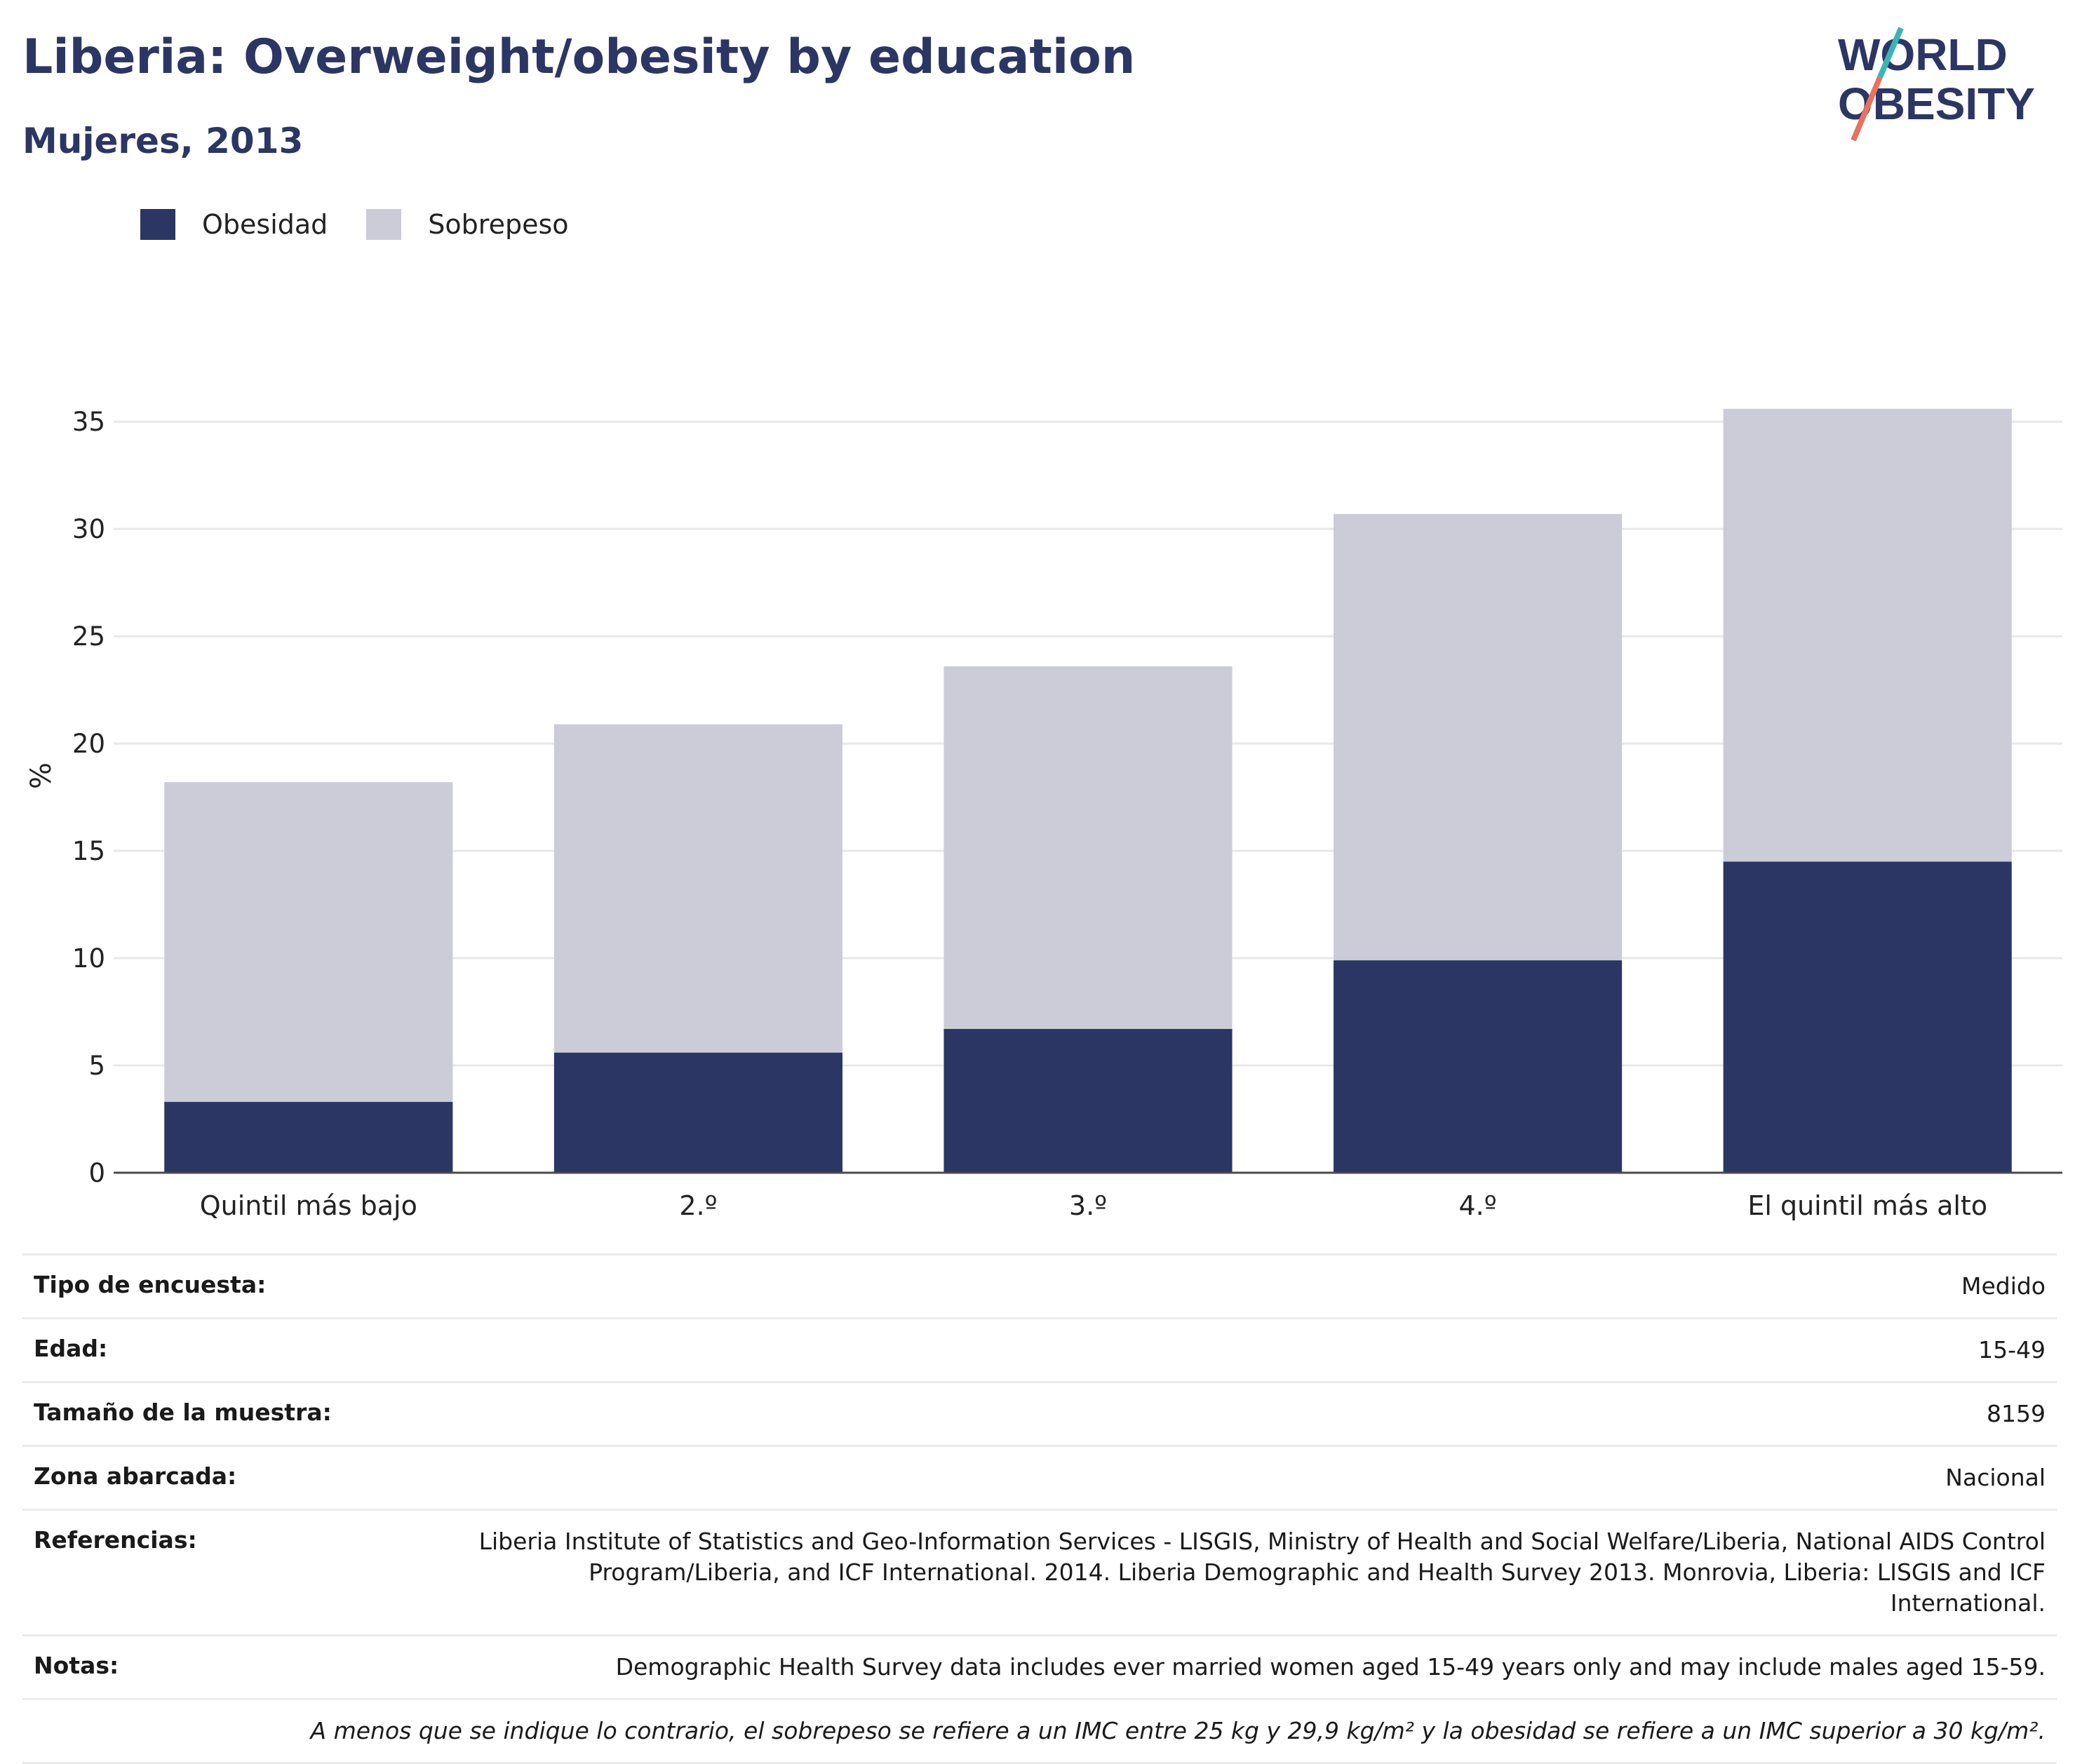  I want to click on legend-item-overweight: Sobrepeso, so click(467, 225).